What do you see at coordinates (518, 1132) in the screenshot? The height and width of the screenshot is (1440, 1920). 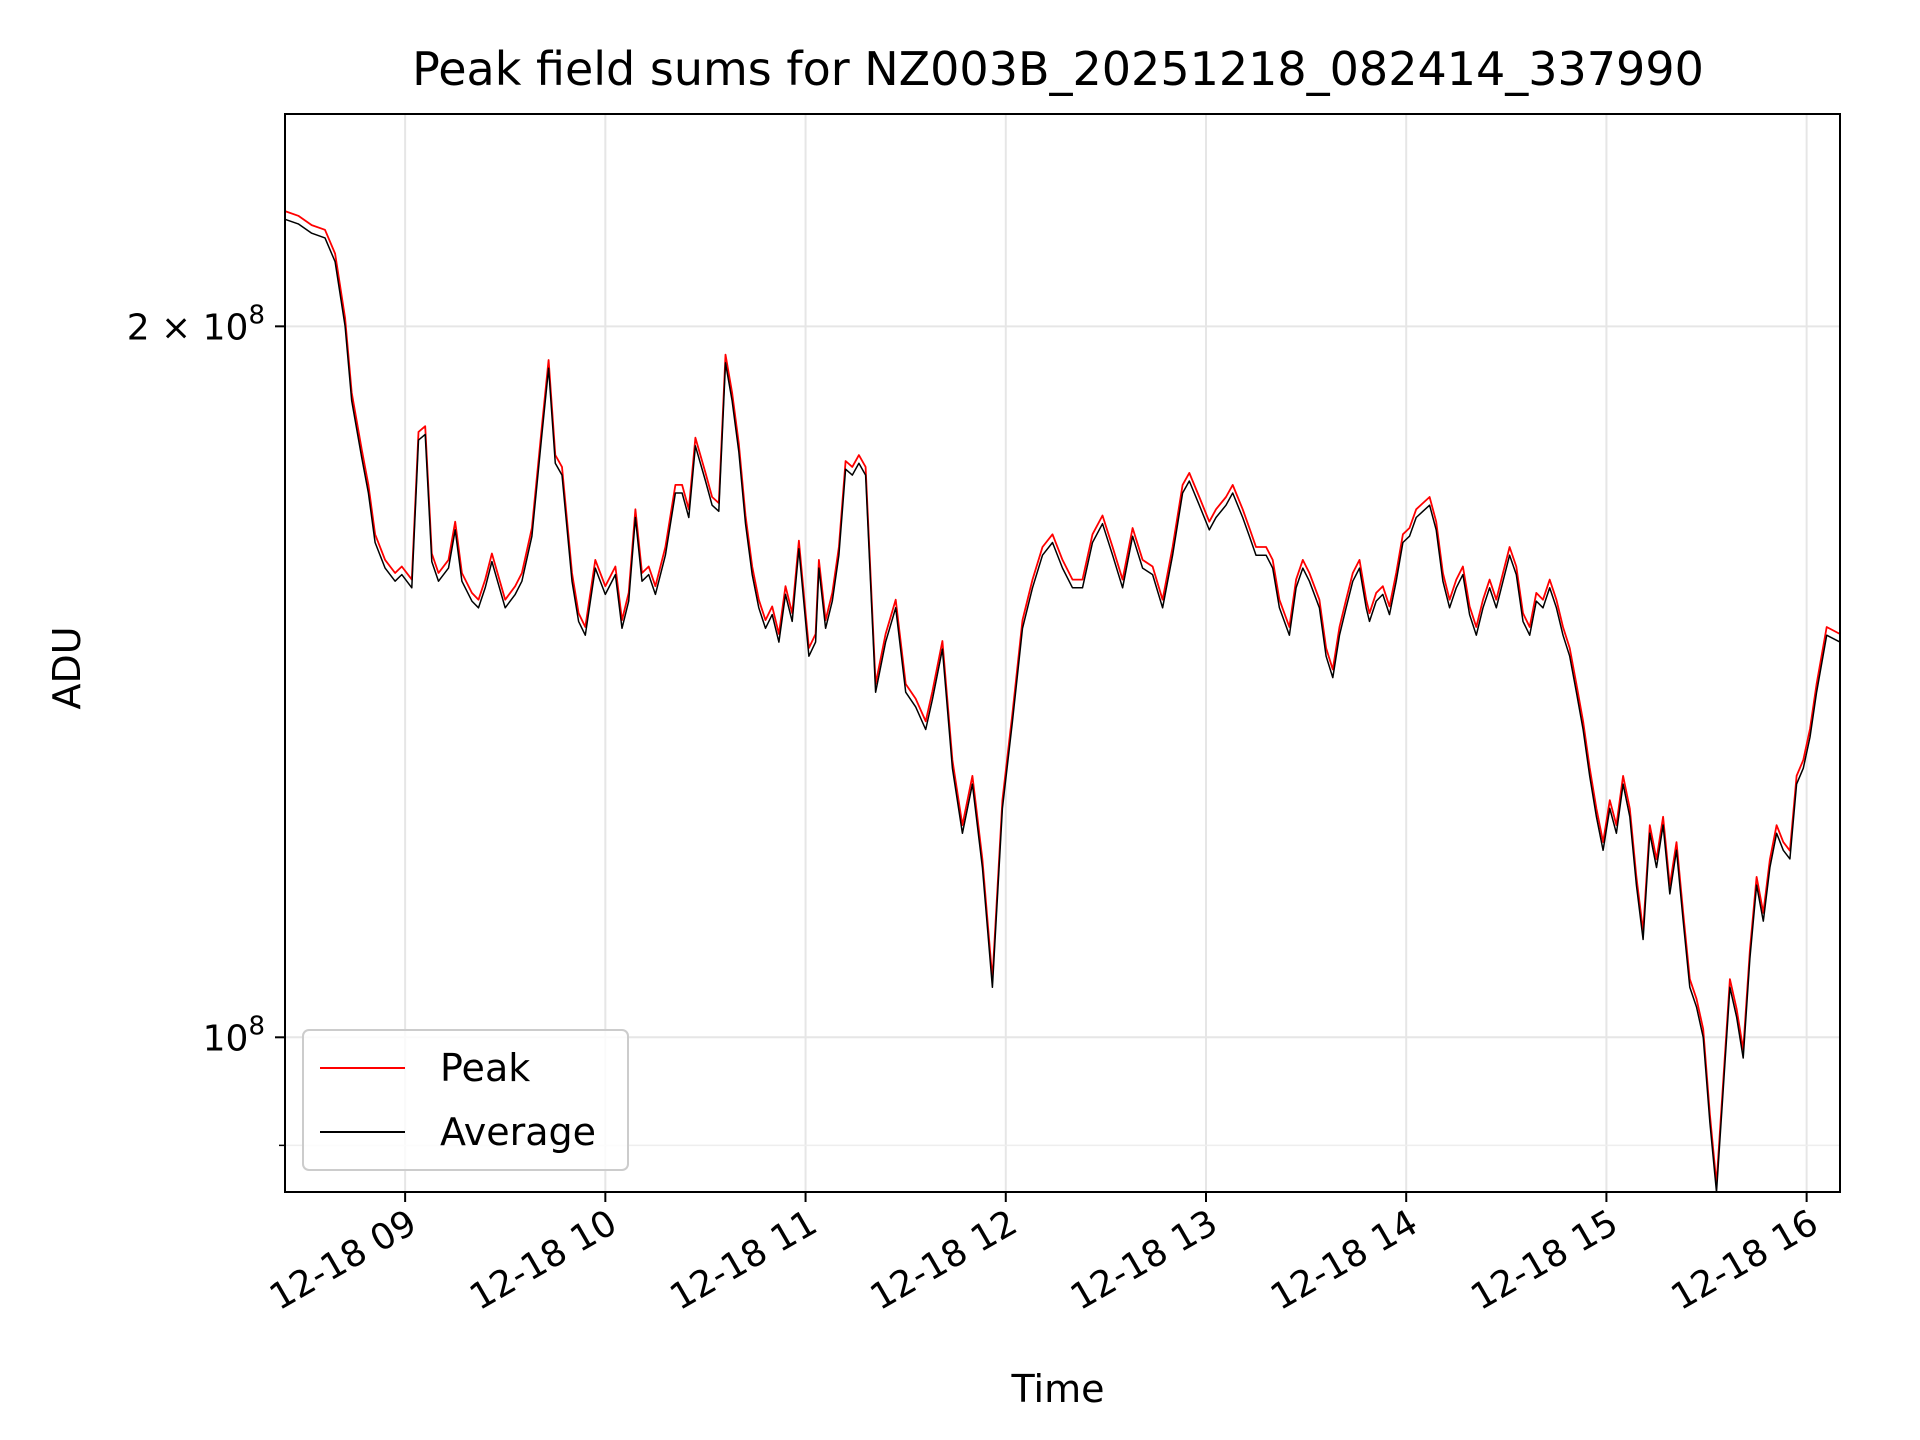 I see `legend-label-average: Average` at bounding box center [518, 1132].